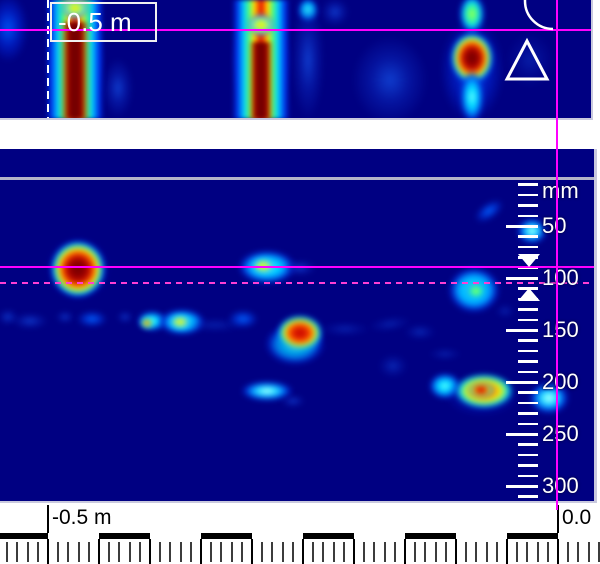  Describe the element at coordinates (560, 433) in the screenshot. I see `depth-ruler-label: 250` at that location.